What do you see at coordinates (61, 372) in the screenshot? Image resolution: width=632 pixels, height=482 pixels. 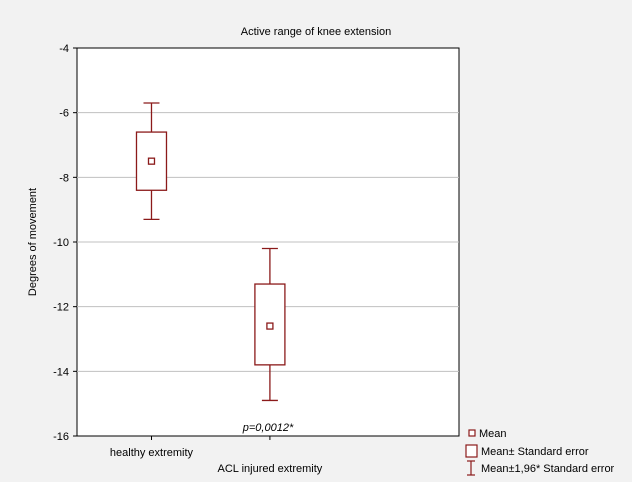 I see `y-tick-label: -14` at bounding box center [61, 372].